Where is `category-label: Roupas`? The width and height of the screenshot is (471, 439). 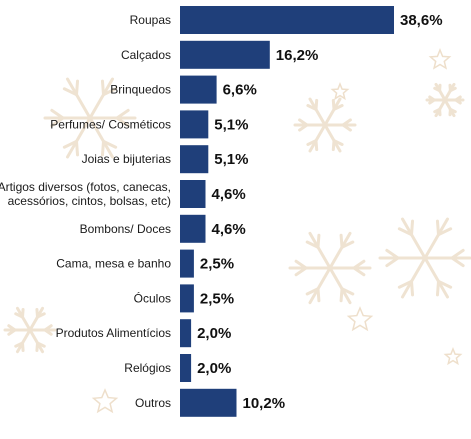 category-label: Roupas is located at coordinates (150, 20).